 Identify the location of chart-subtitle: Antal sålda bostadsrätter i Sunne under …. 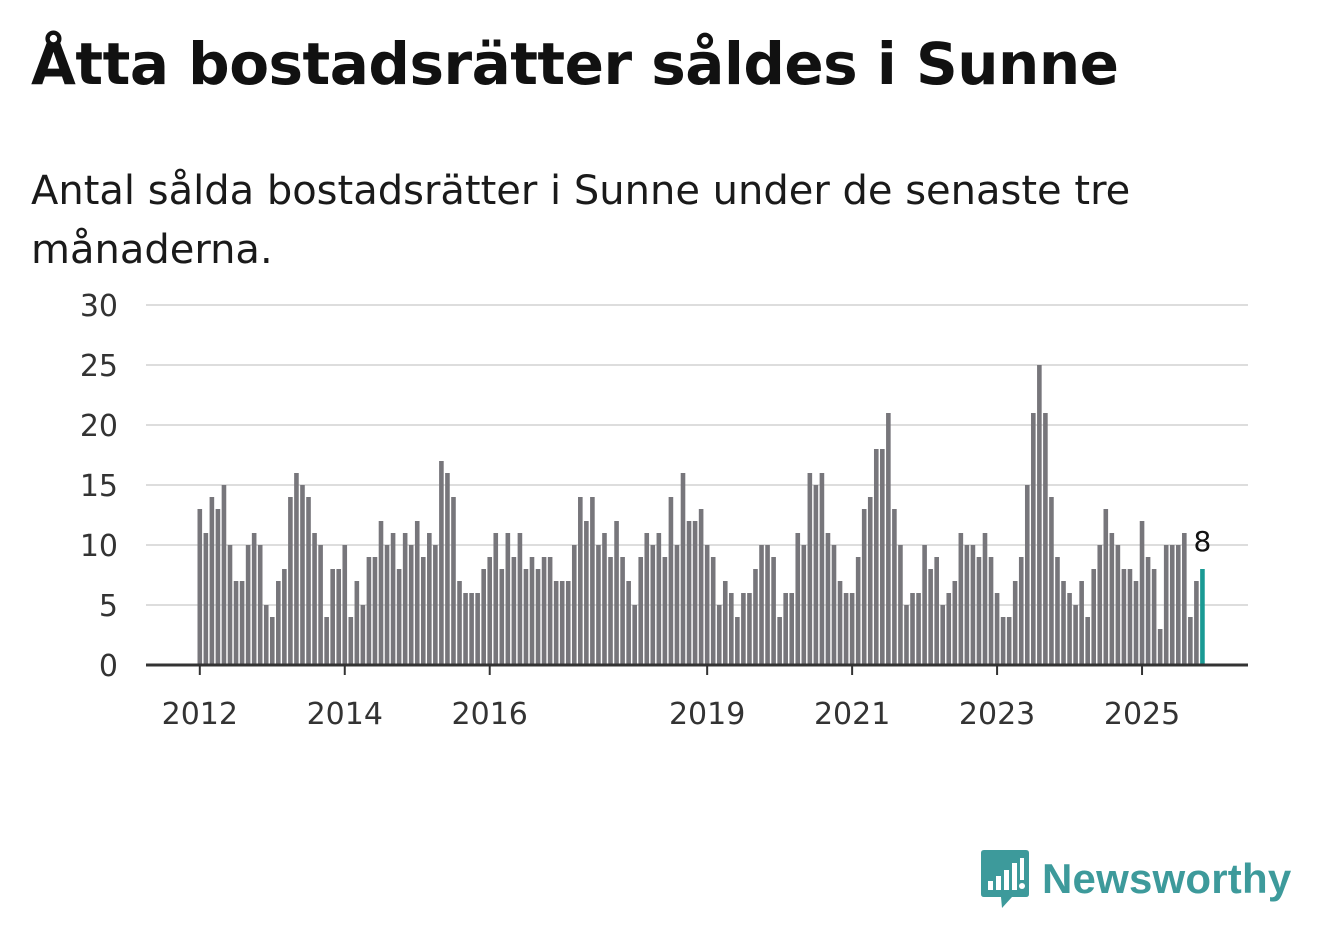
(581, 220).